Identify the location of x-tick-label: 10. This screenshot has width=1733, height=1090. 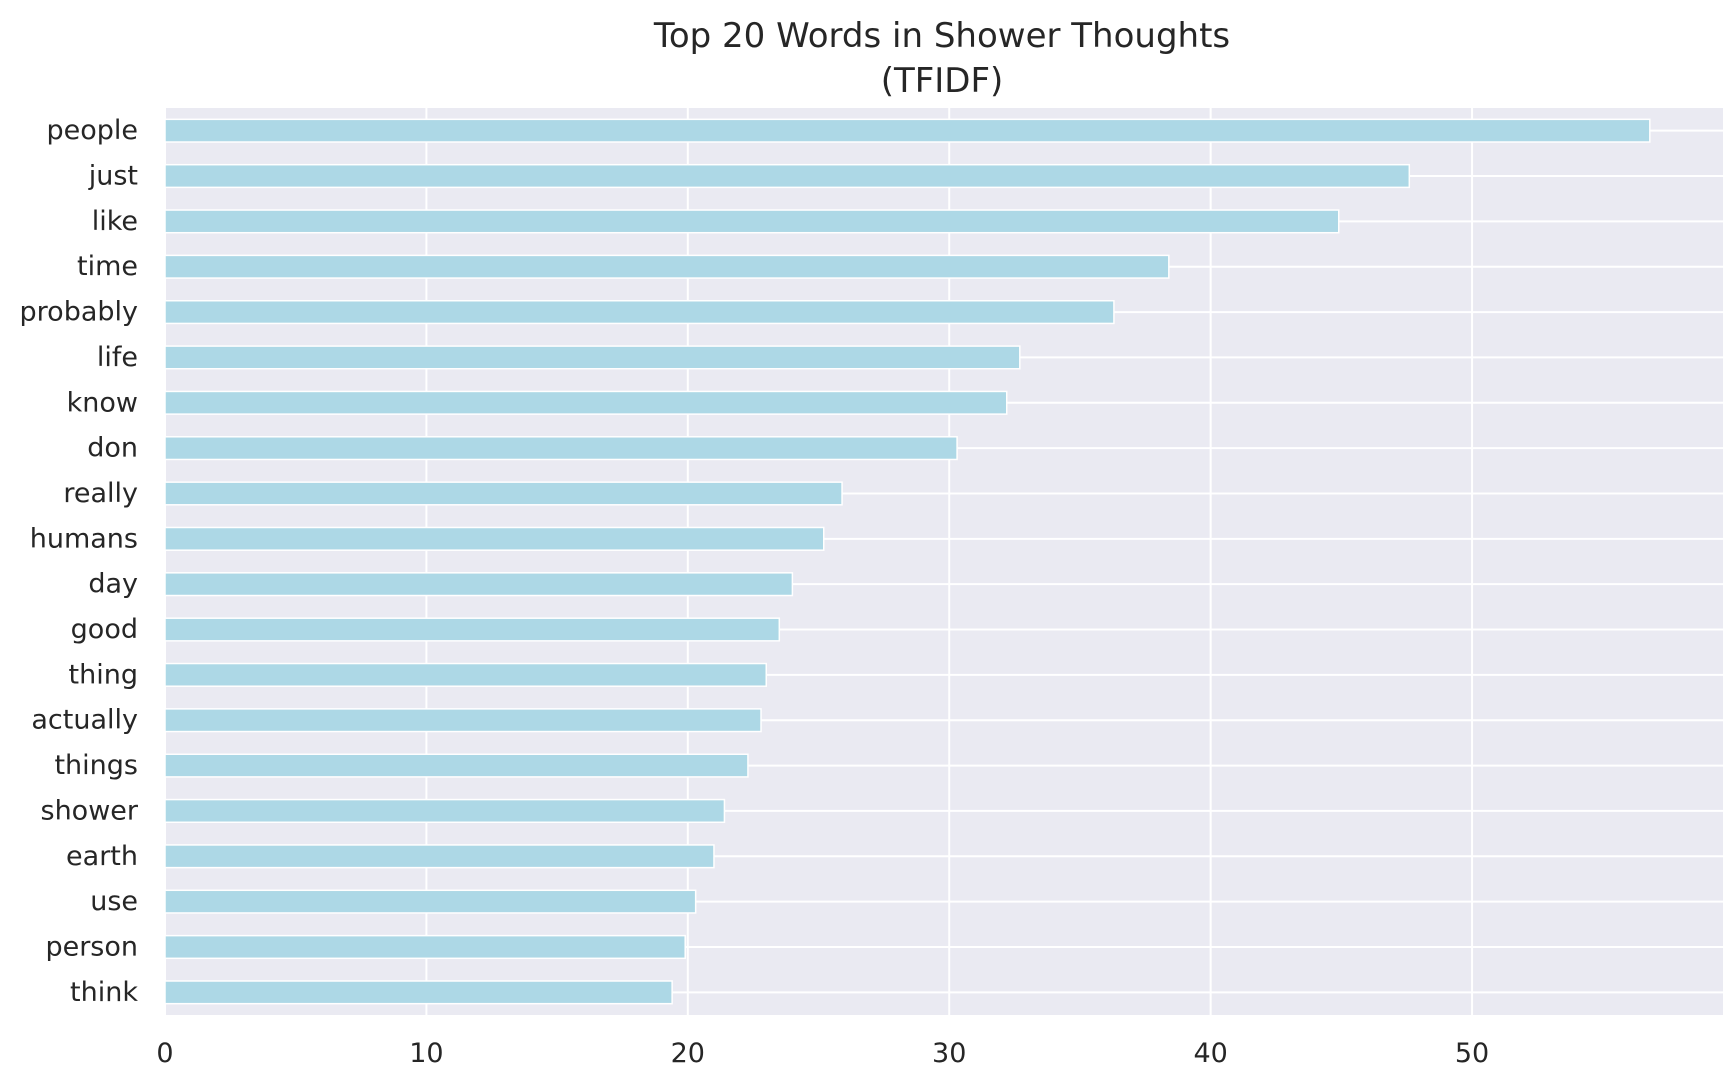
(426, 1053).